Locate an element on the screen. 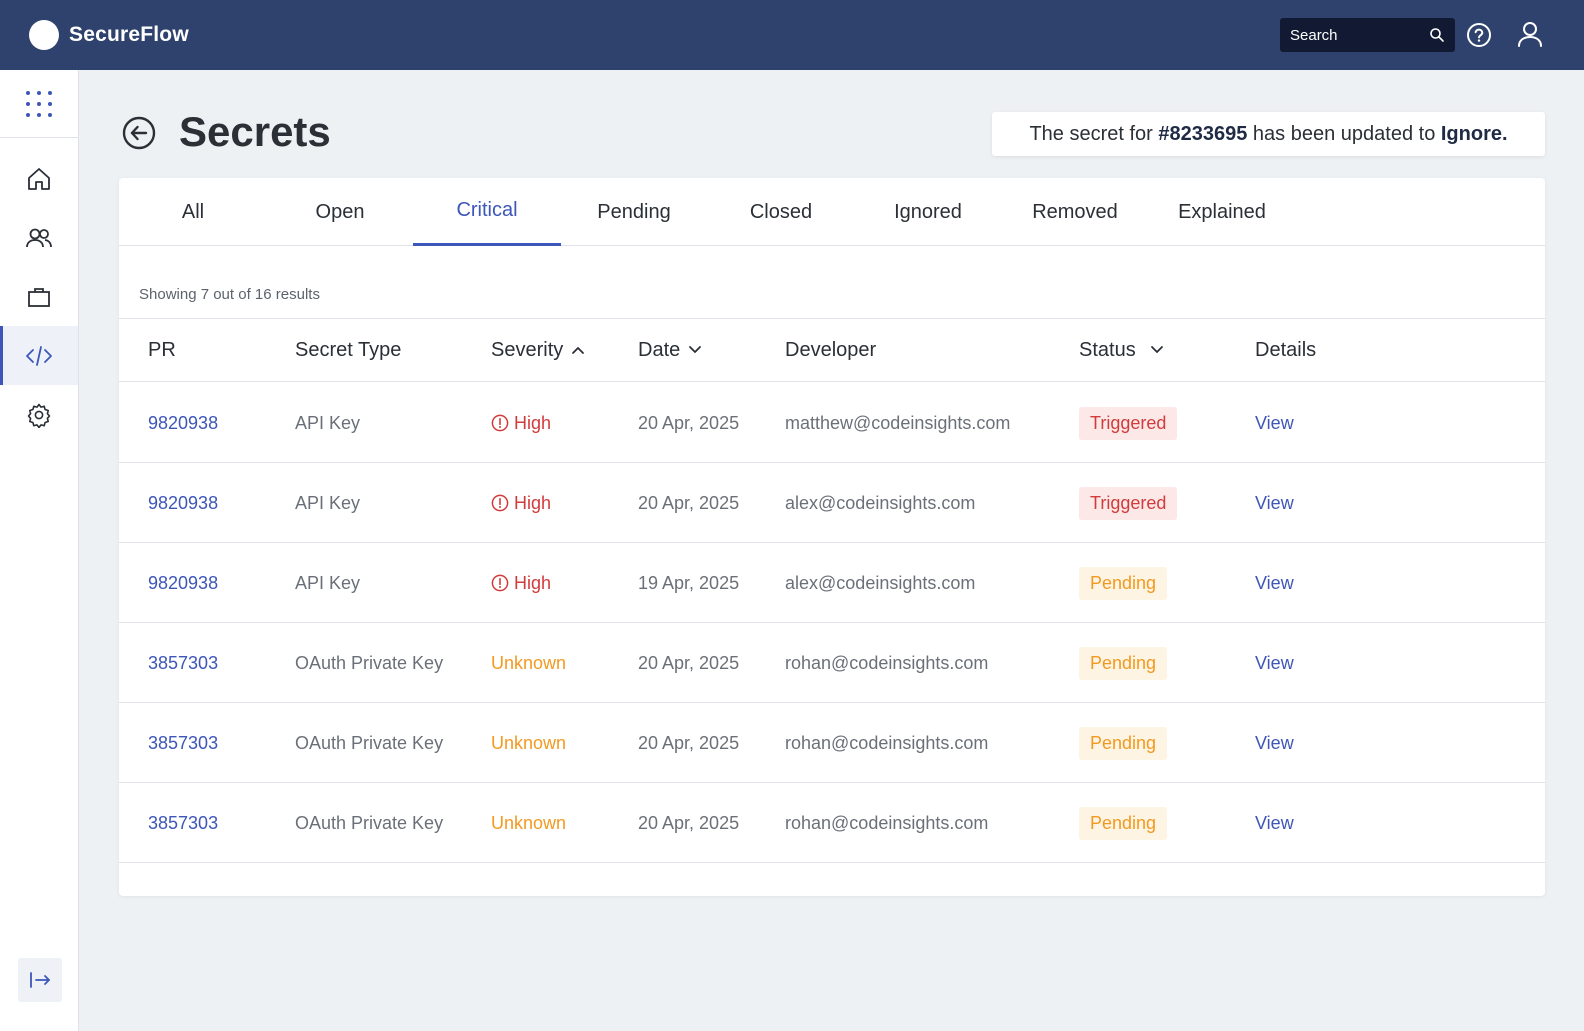 This screenshot has width=1584, height=1031. sidebar is located at coordinates (39, 550).